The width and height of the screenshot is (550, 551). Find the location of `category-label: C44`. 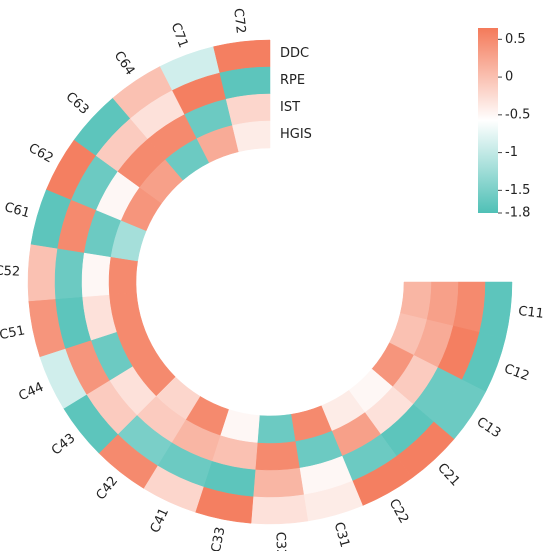

category-label: C44 is located at coordinates (32, 392).